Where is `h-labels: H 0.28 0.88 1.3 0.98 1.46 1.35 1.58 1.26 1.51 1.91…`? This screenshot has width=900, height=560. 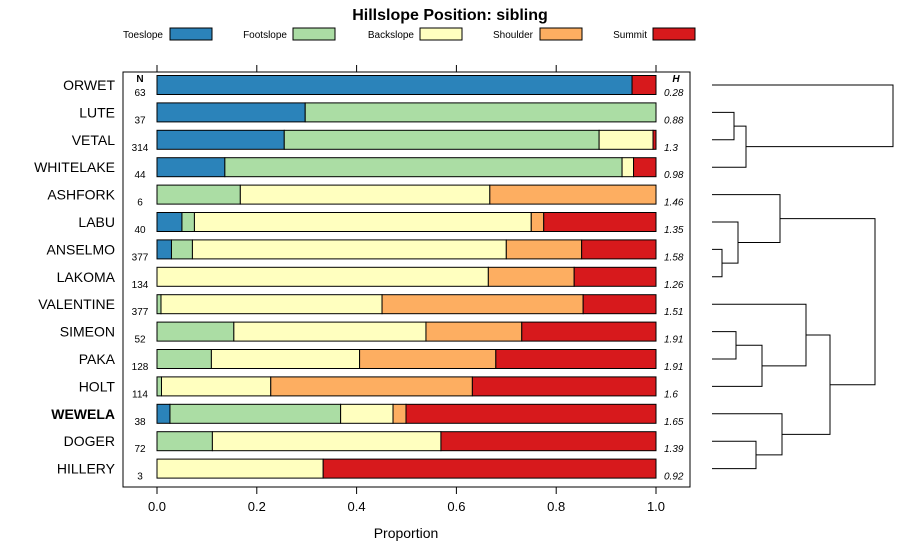 h-labels: H 0.28 0.88 1.3 0.98 1.46 1.35 1.58 1.26 1.51 1.91… is located at coordinates (674, 278).